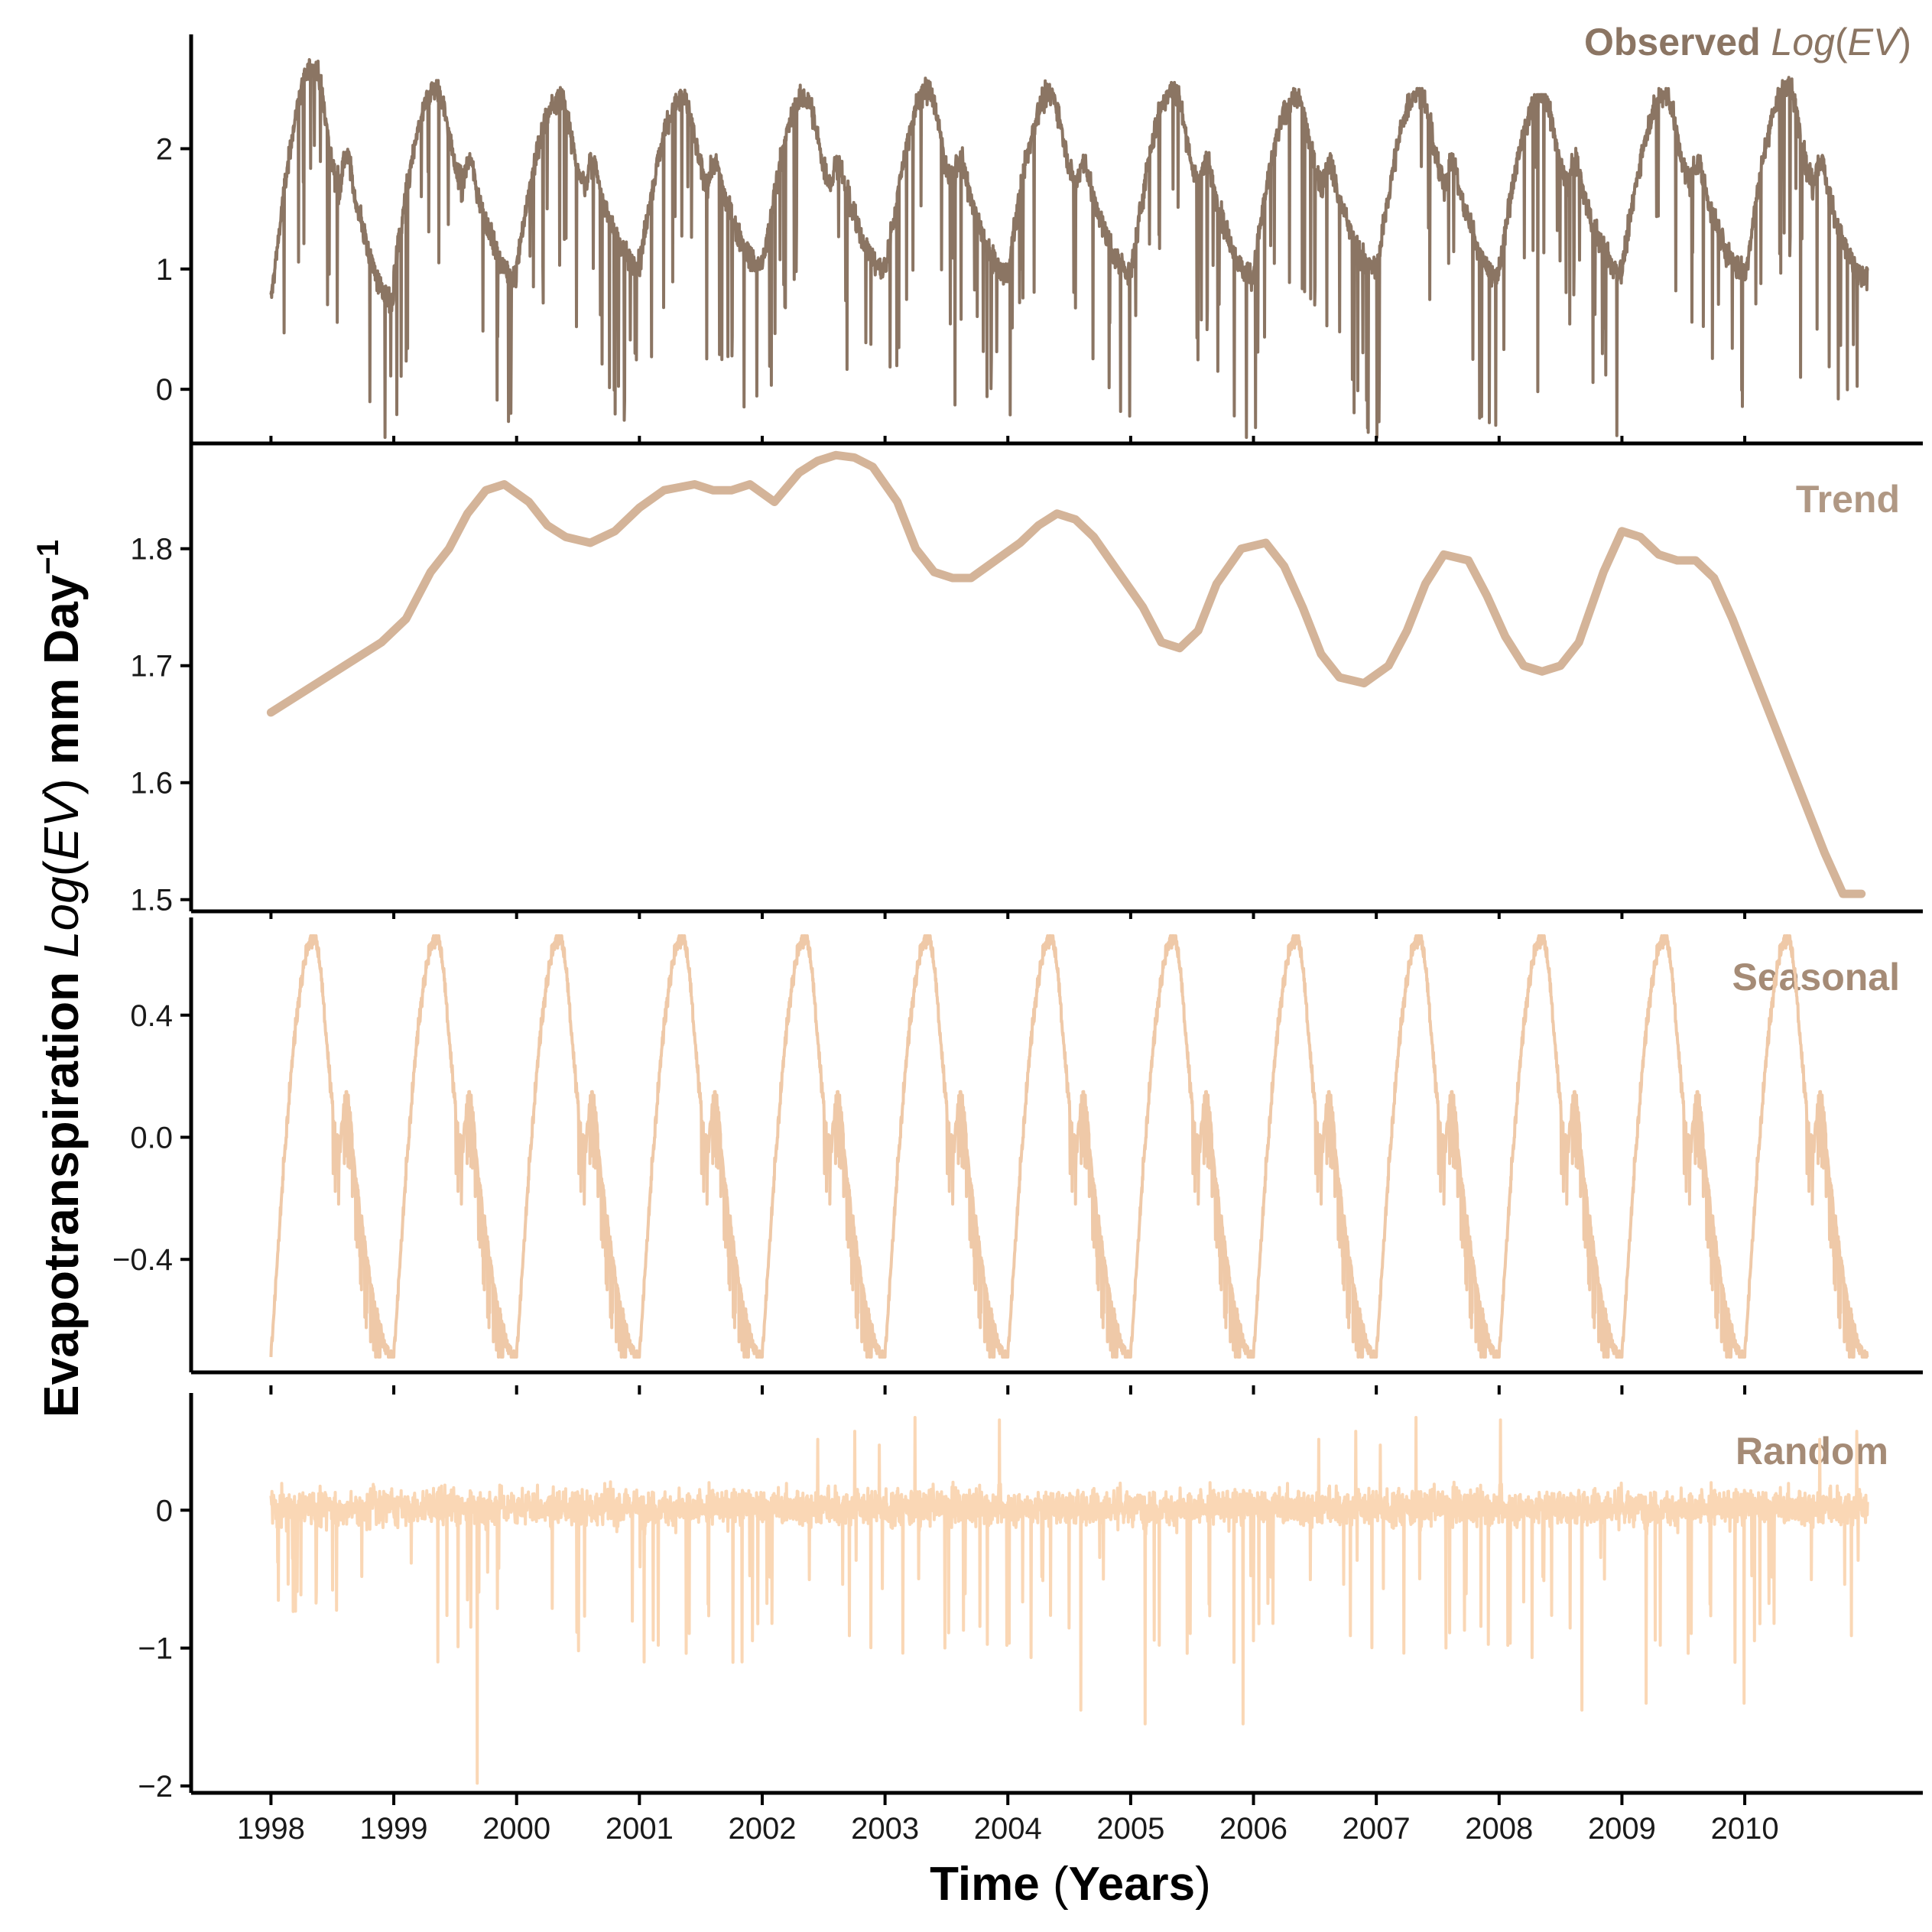  Describe the element at coordinates (61, 676) in the screenshot. I see `y-axis-title-suffix: mm Day` at that location.